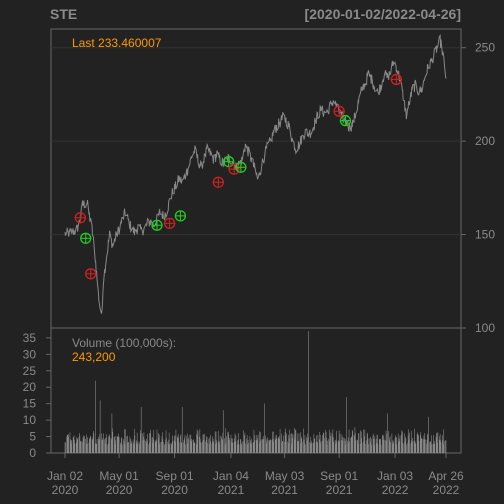 The image size is (504, 504). I want to click on volume-y-tick-label: 35, so click(30, 338).